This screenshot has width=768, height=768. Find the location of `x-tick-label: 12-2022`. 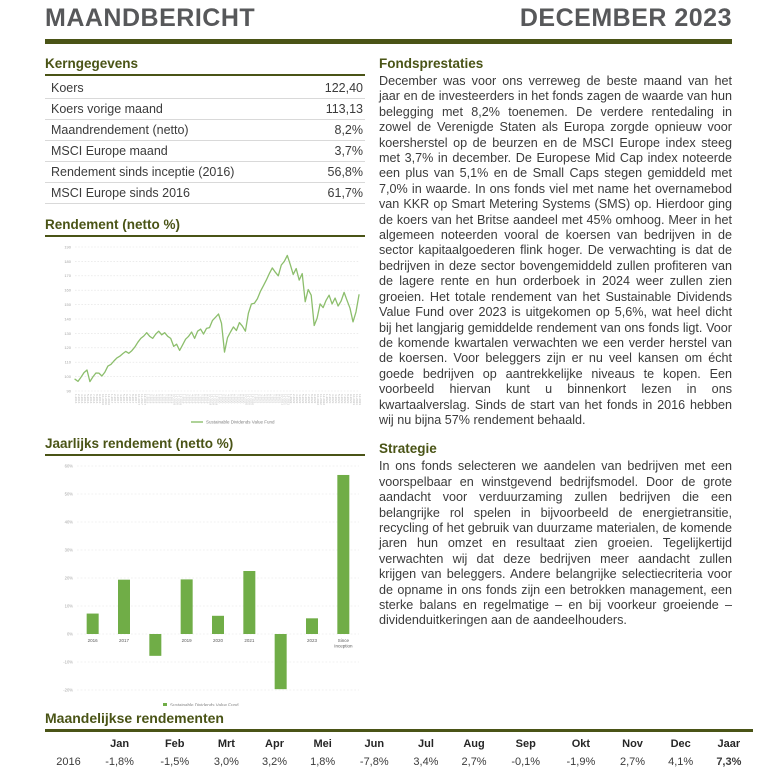

x-tick-label: 12-2022 is located at coordinates (324, 399).